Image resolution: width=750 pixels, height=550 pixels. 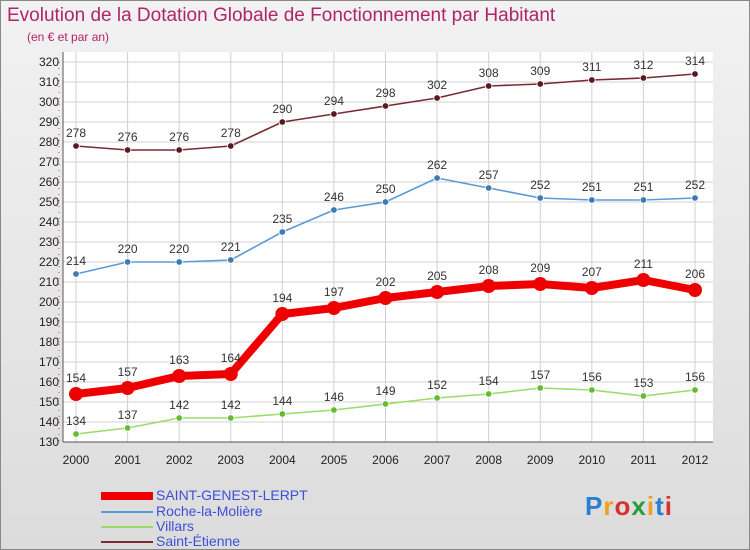 I want to click on data-label: 156, so click(x=695, y=377).